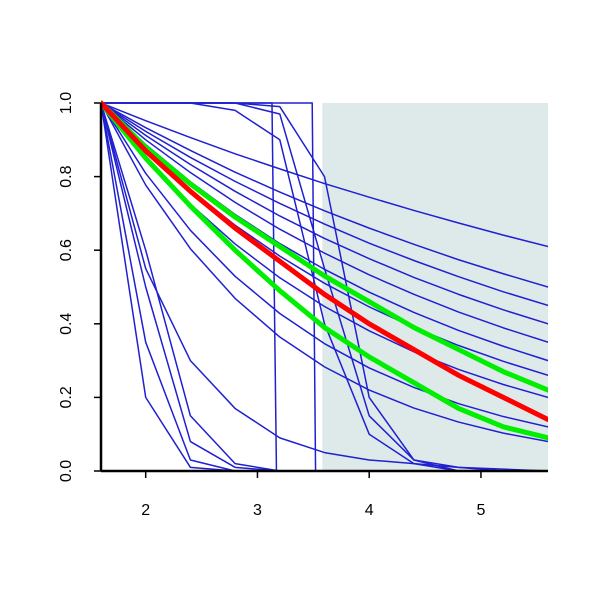  Describe the element at coordinates (66, 324) in the screenshot. I see `y-tick-label: 0.4` at that location.